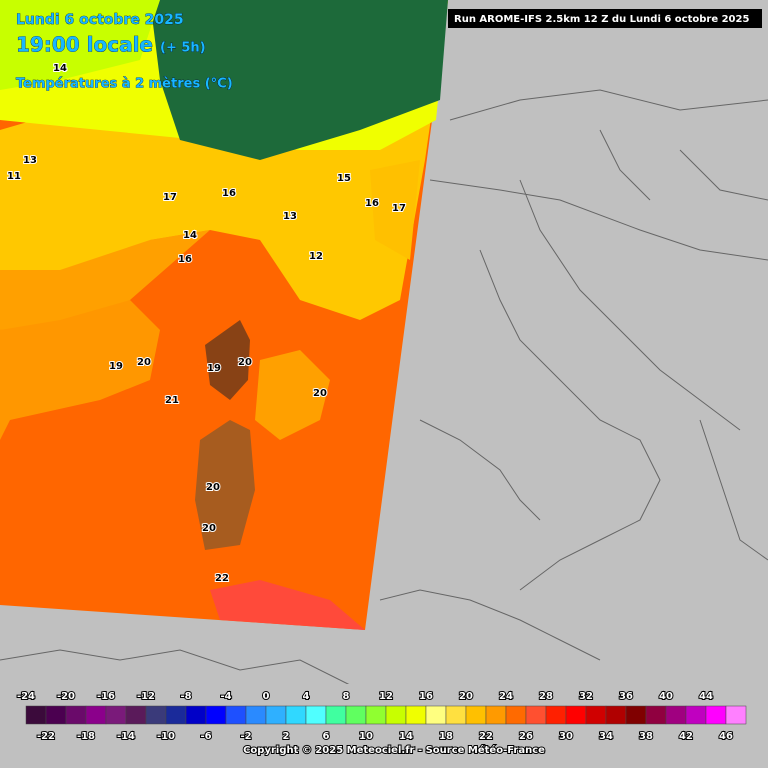  What do you see at coordinates (106, 696) in the screenshot?
I see `colorbar-tick-label: -16` at bounding box center [106, 696].